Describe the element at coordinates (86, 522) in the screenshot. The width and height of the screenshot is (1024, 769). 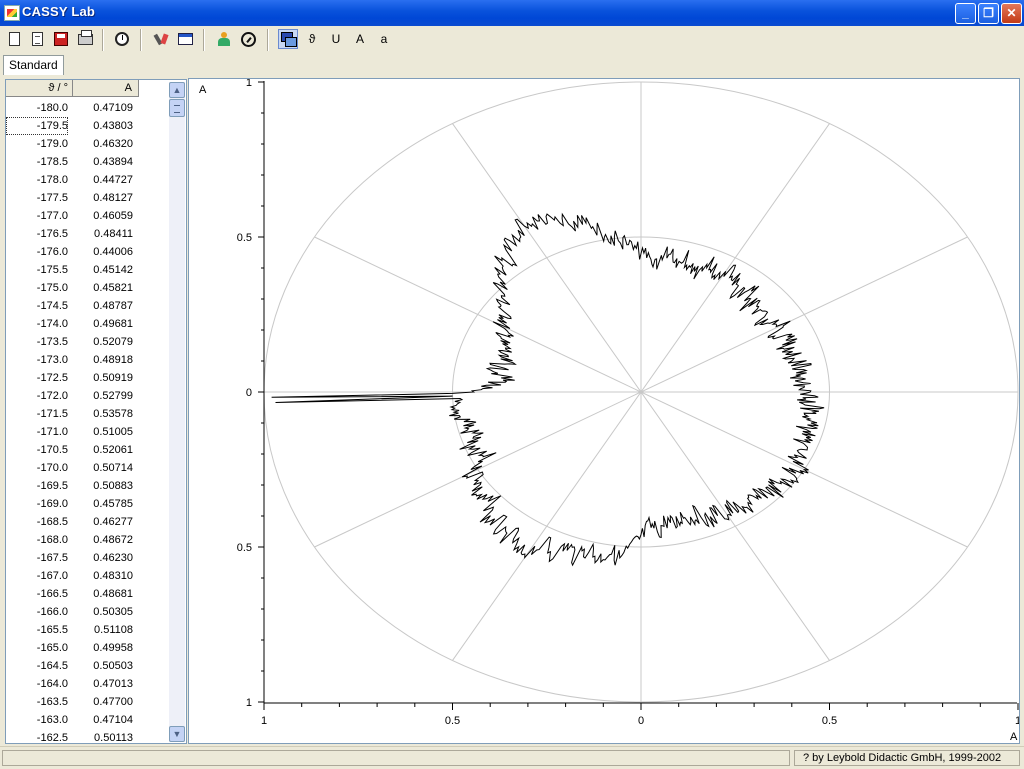
I see `table-row: -168.5 0.46277` at that location.